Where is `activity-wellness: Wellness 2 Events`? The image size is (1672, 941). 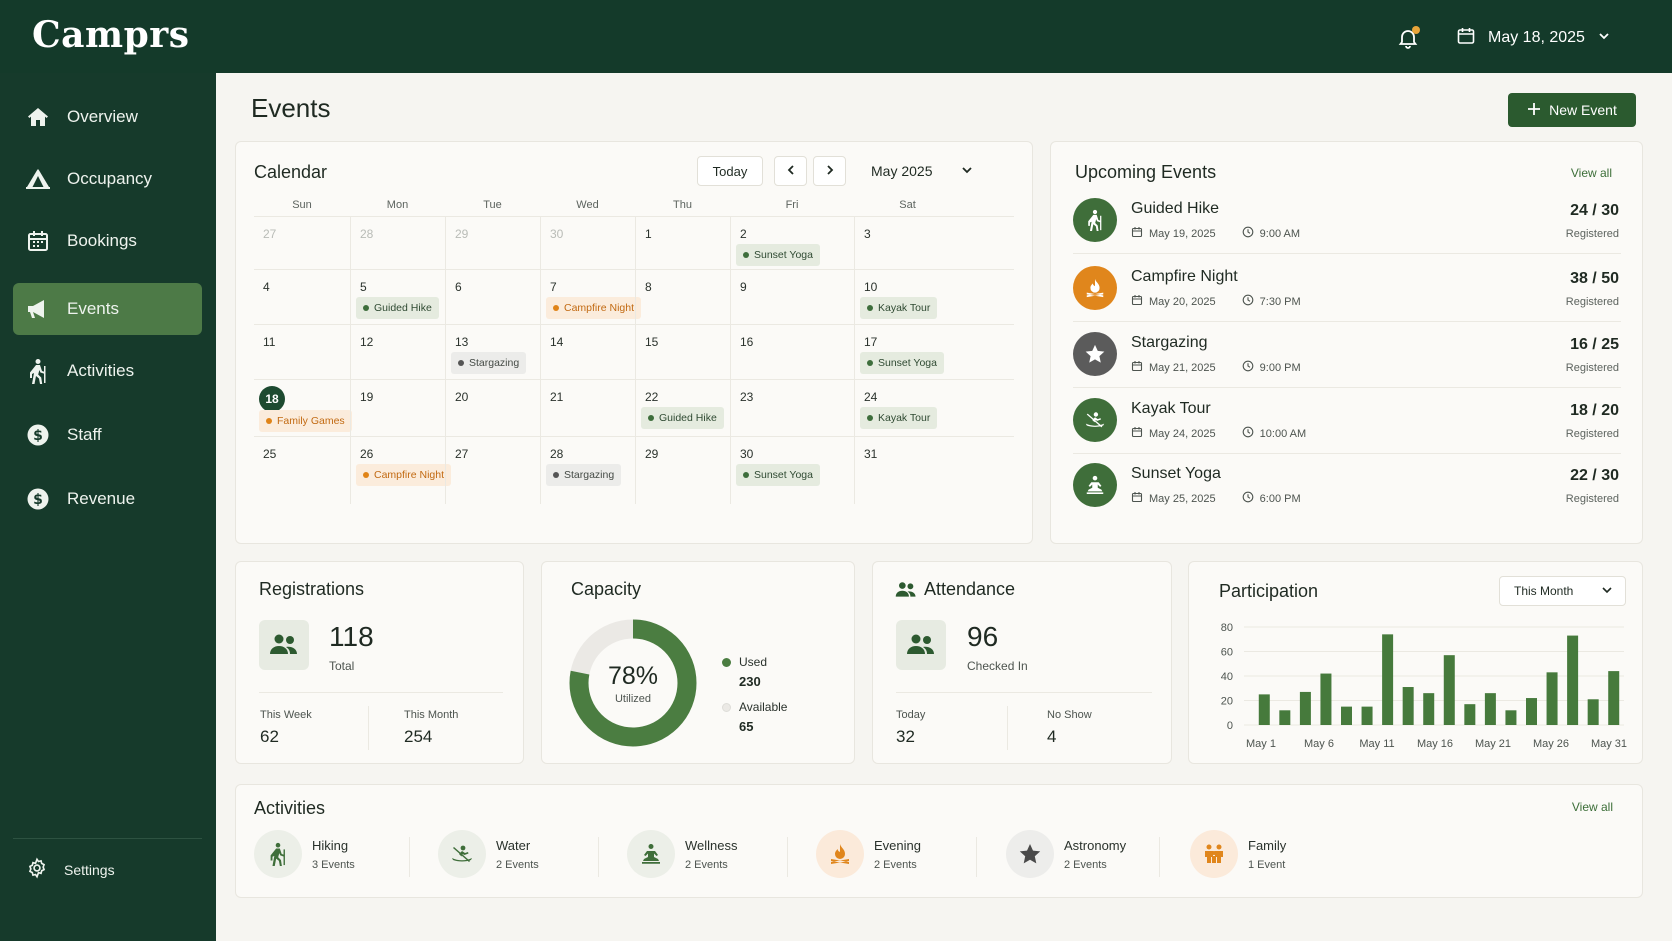
activity-wellness: Wellness 2 Events is located at coordinates (682, 854).